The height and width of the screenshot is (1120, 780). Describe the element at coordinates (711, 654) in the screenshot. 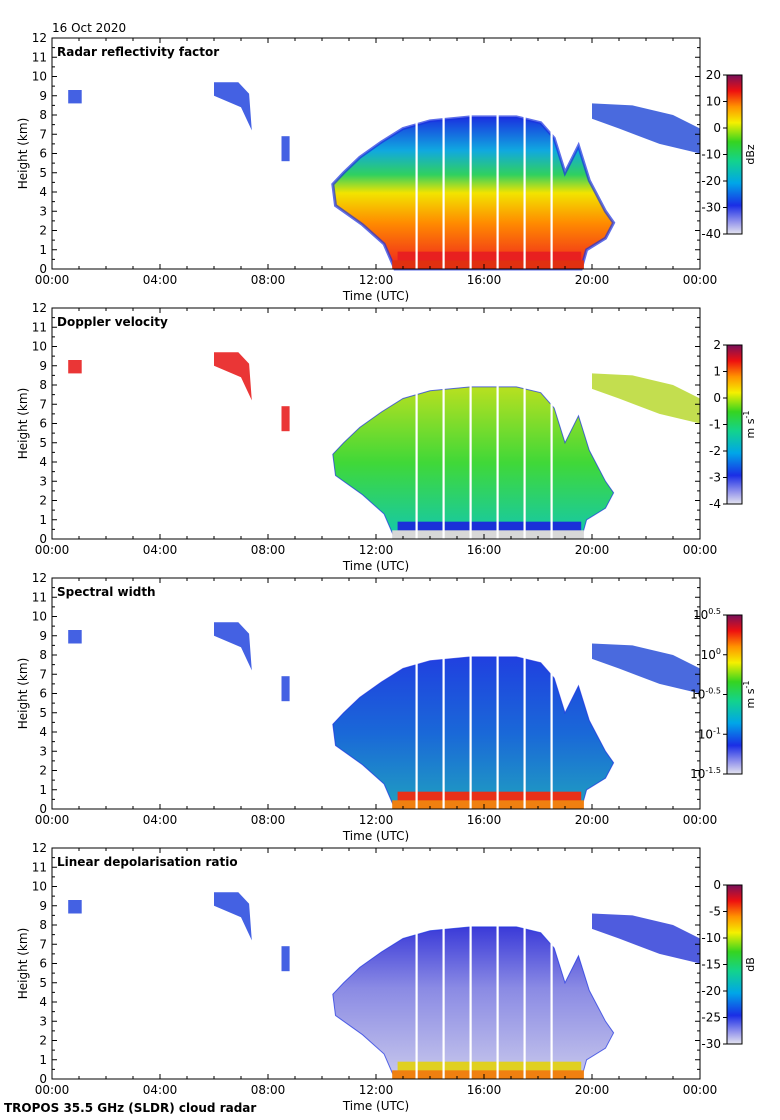

I see `colorbar-tick-label: 100` at that location.